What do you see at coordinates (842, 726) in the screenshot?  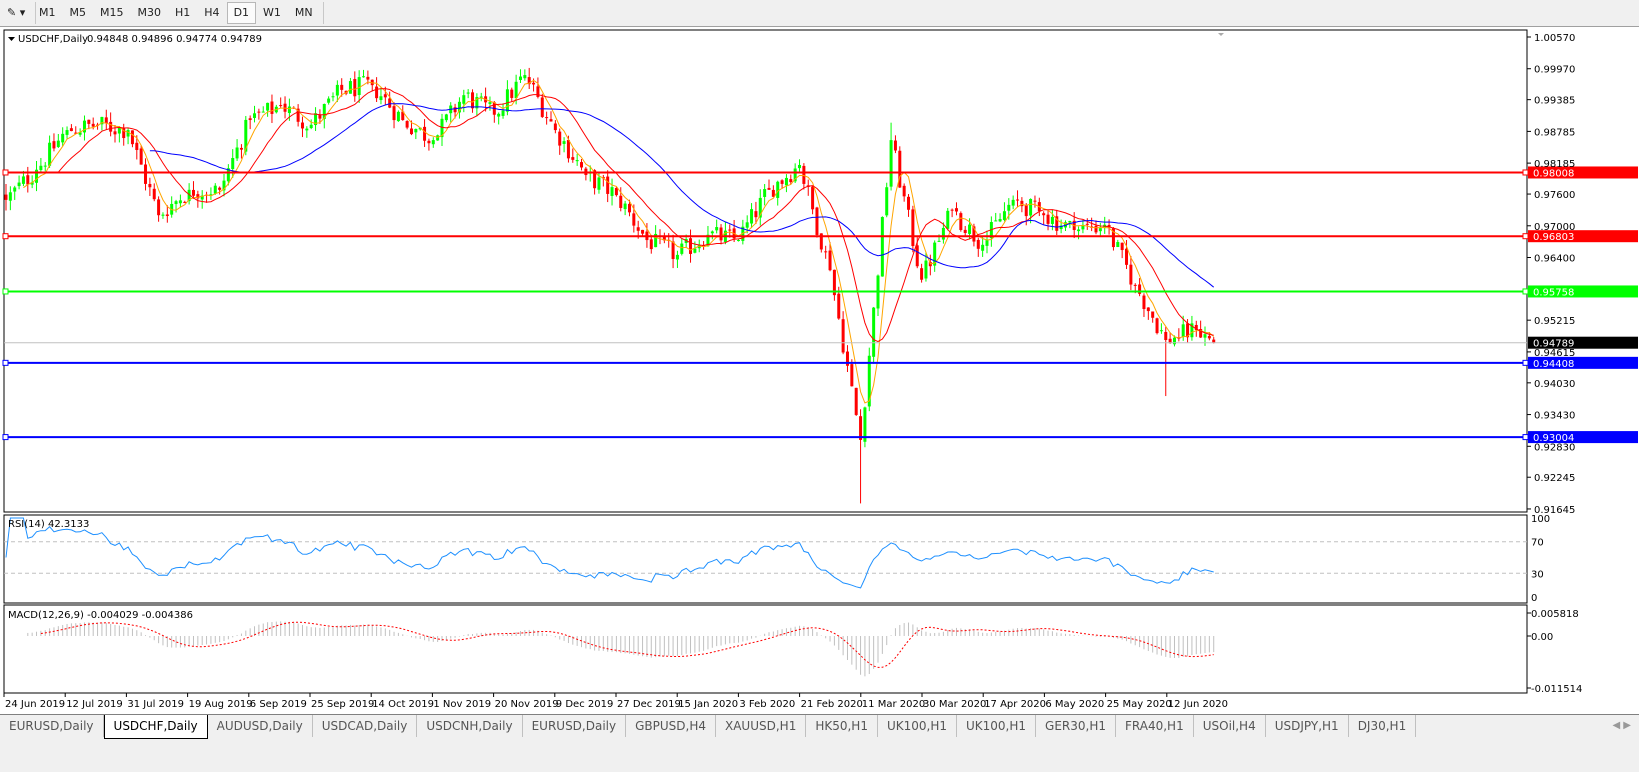 I see `chart-tab: HK50,H1` at bounding box center [842, 726].